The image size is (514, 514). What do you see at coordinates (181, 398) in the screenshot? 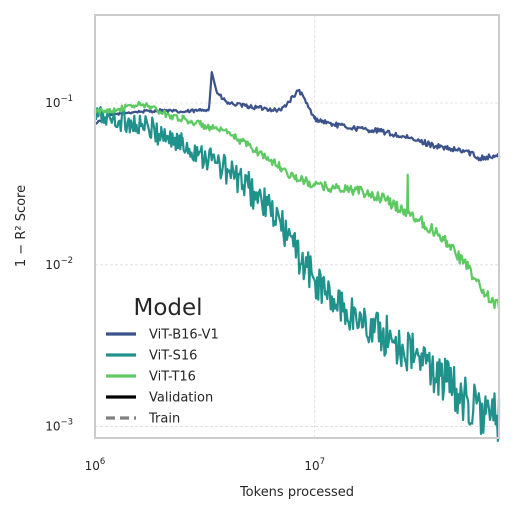
I see `legend-label: Validation` at bounding box center [181, 398].